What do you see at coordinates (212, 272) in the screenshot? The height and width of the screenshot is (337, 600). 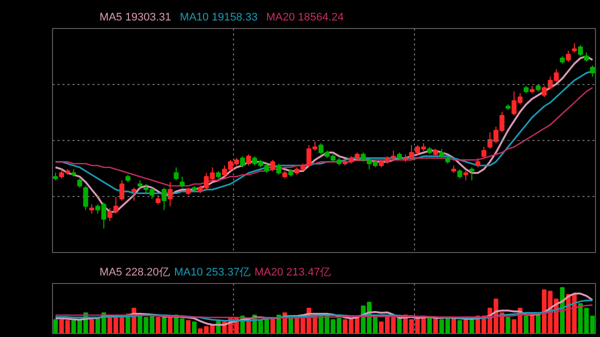 I see `text: MA10 253.37亿` at bounding box center [212, 272].